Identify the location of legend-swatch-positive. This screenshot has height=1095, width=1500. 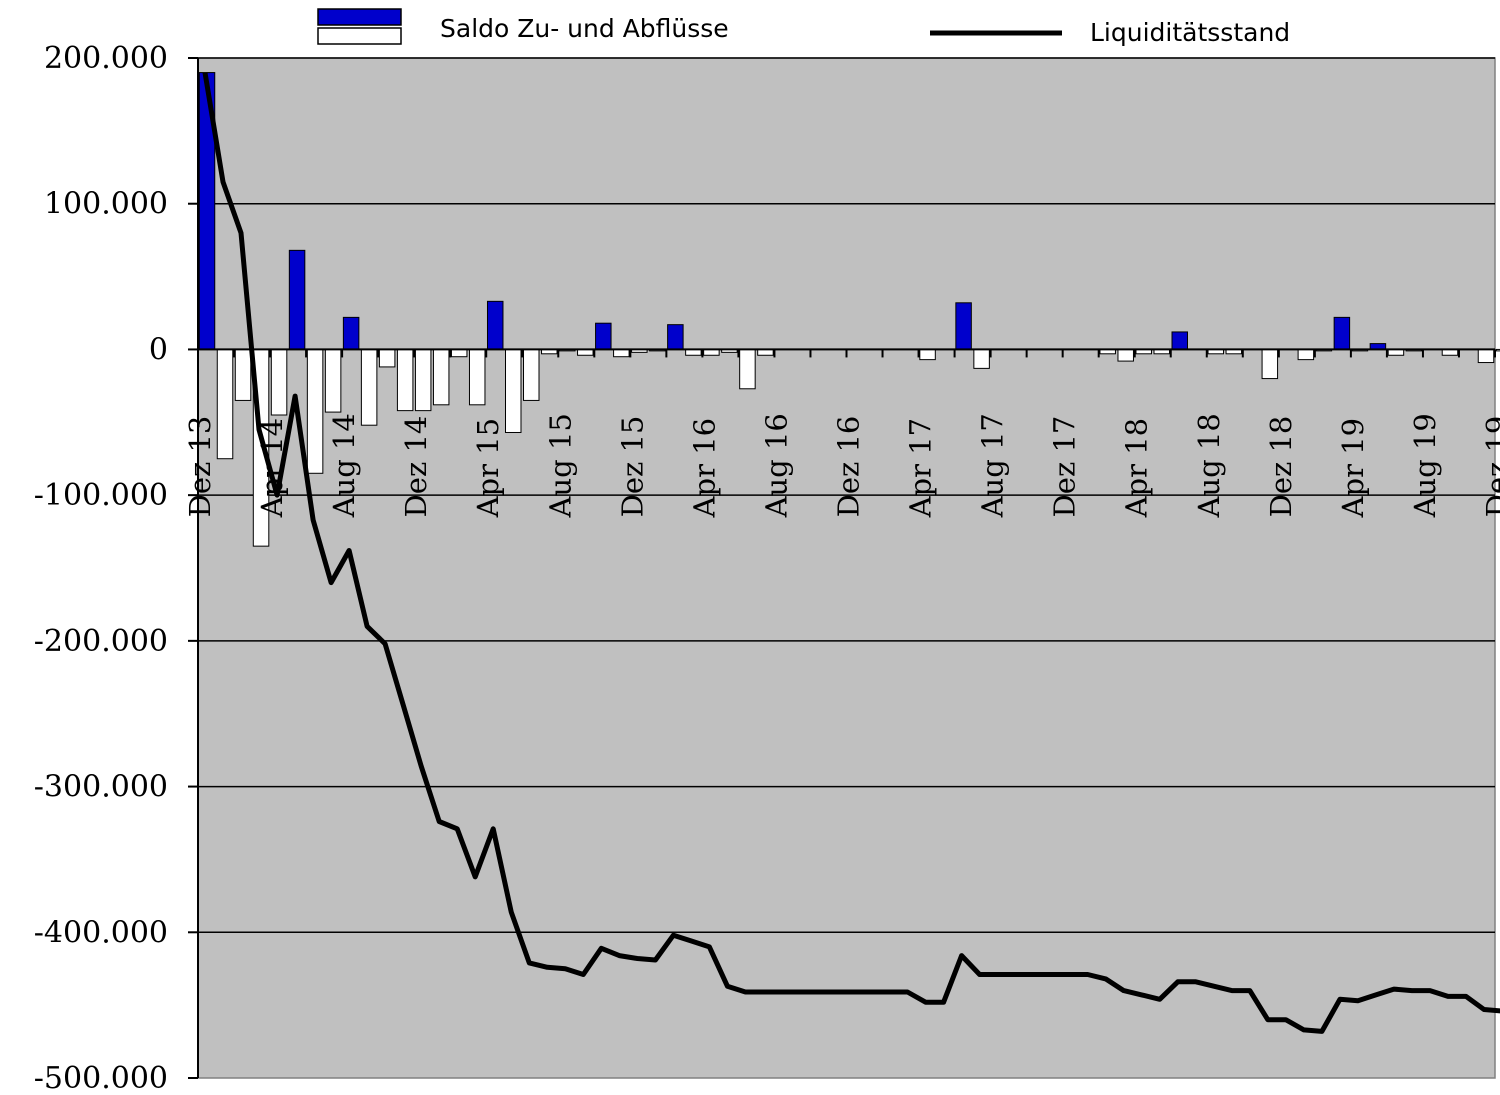
(359, 17).